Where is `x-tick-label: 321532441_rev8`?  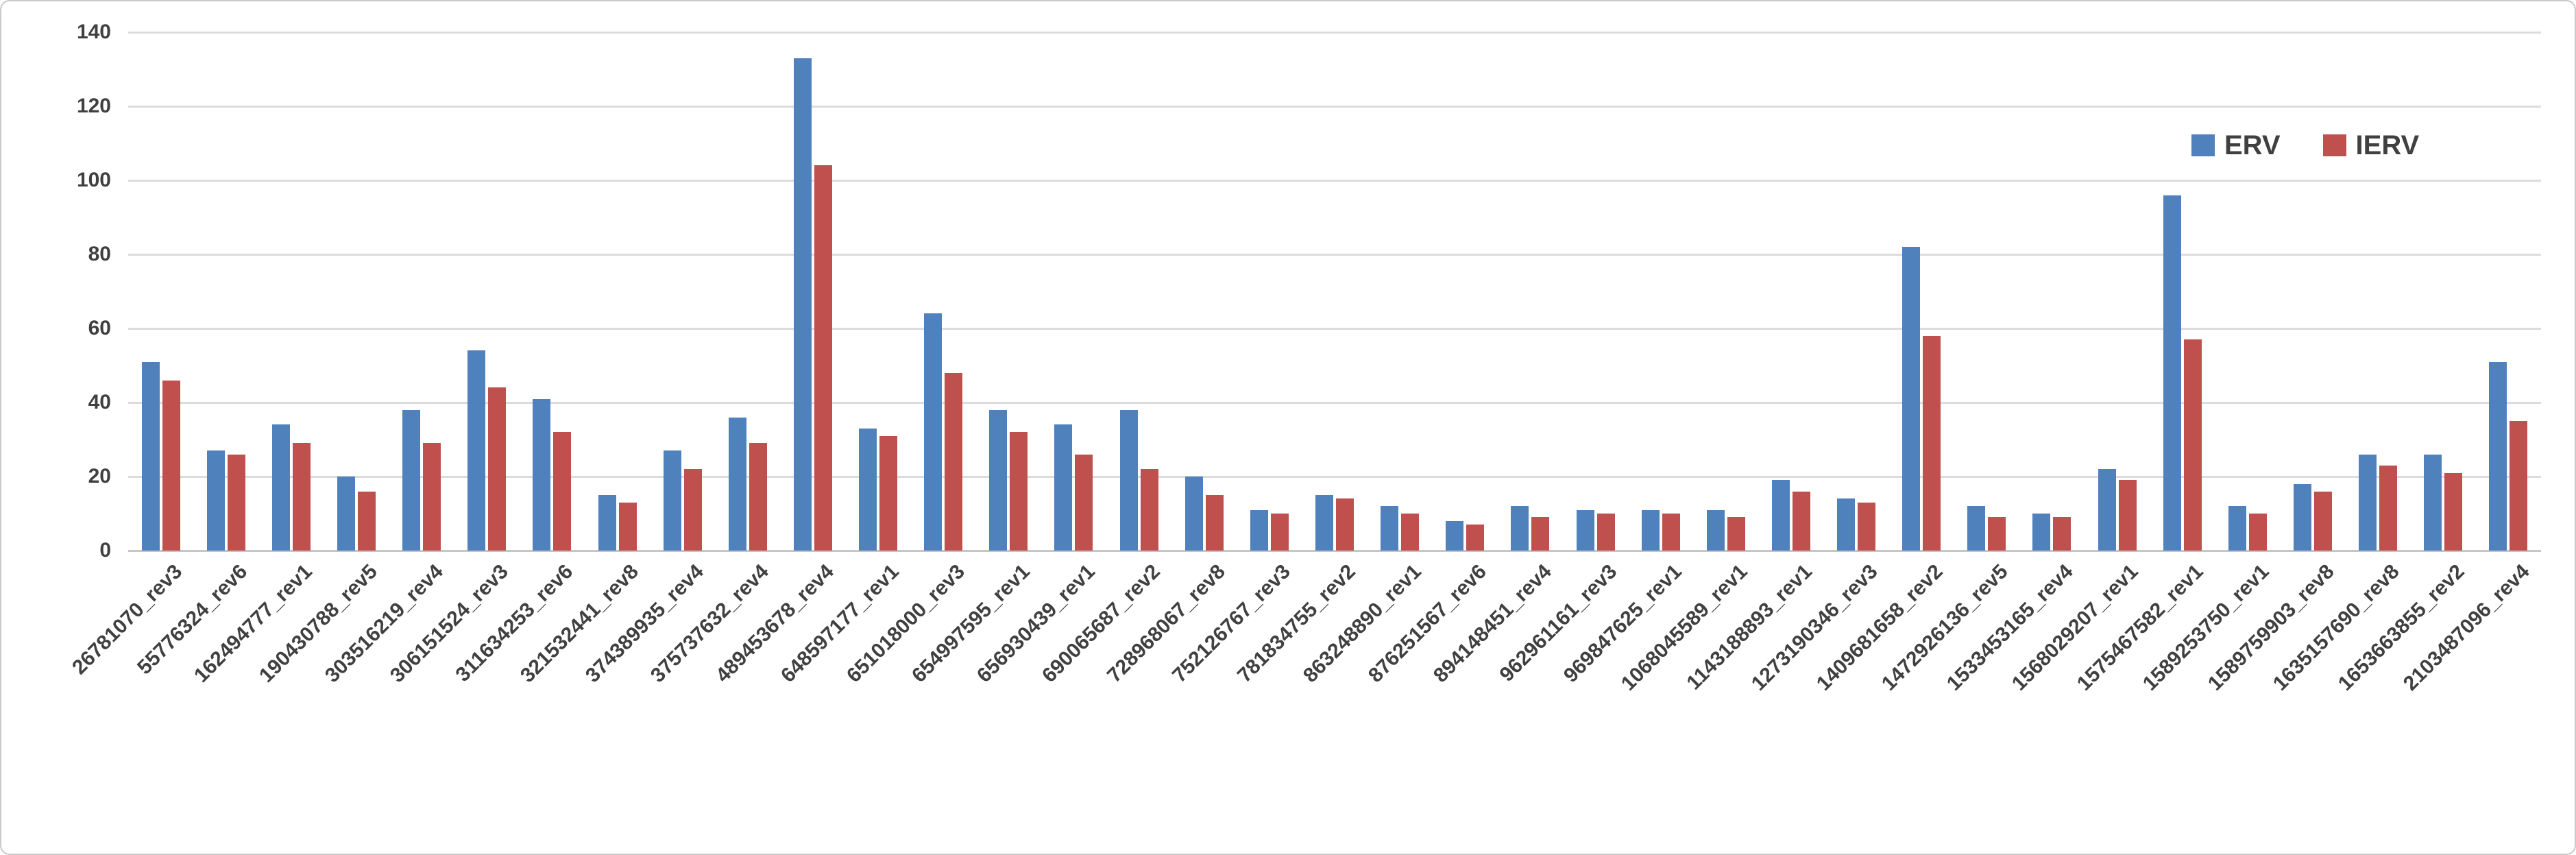
x-tick-label: 321532441_rev8 is located at coordinates (579, 623).